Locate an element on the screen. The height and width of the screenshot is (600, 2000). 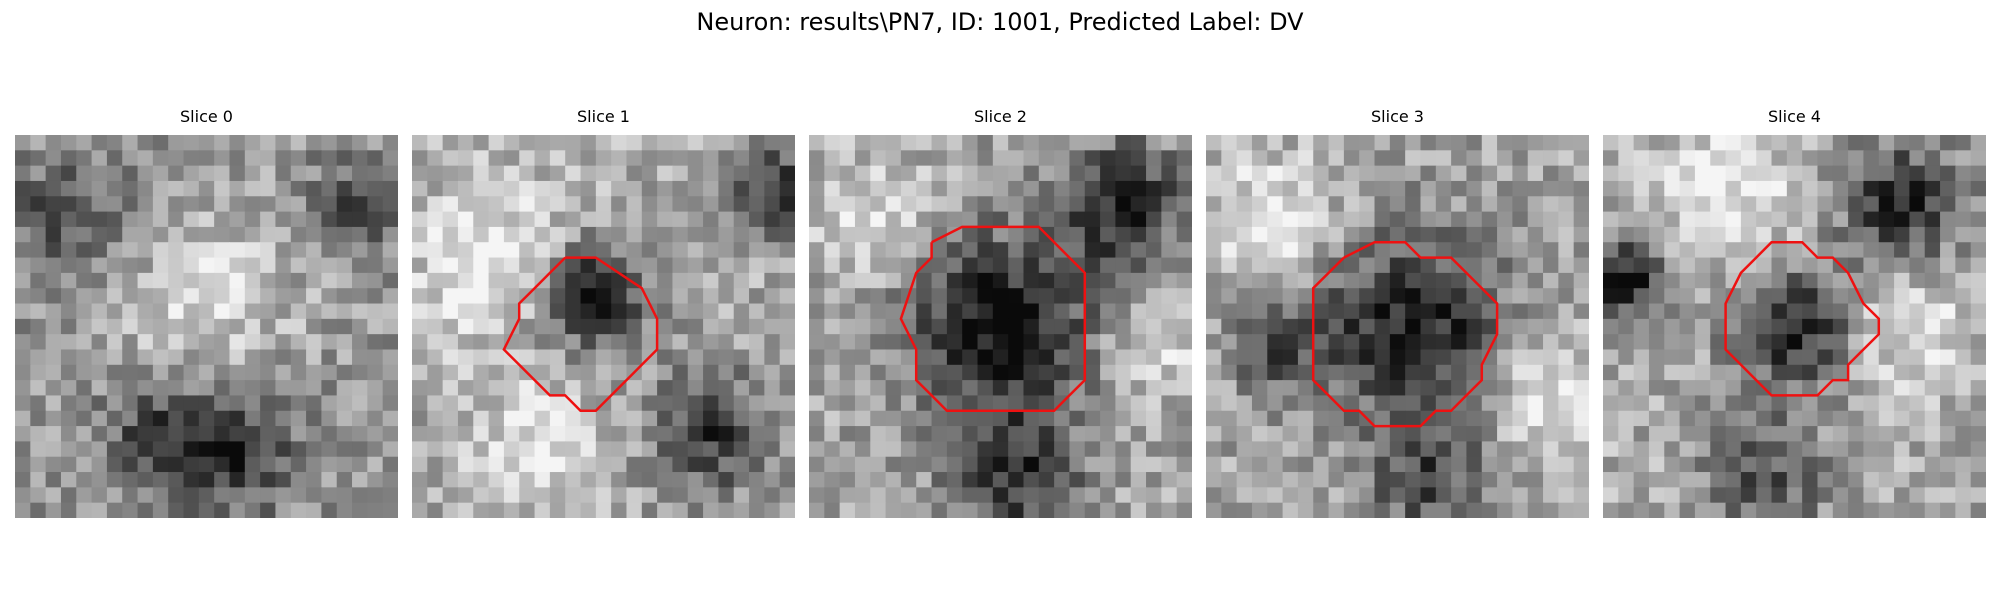
slice-title-1: Slice 1 is located at coordinates (603, 116).